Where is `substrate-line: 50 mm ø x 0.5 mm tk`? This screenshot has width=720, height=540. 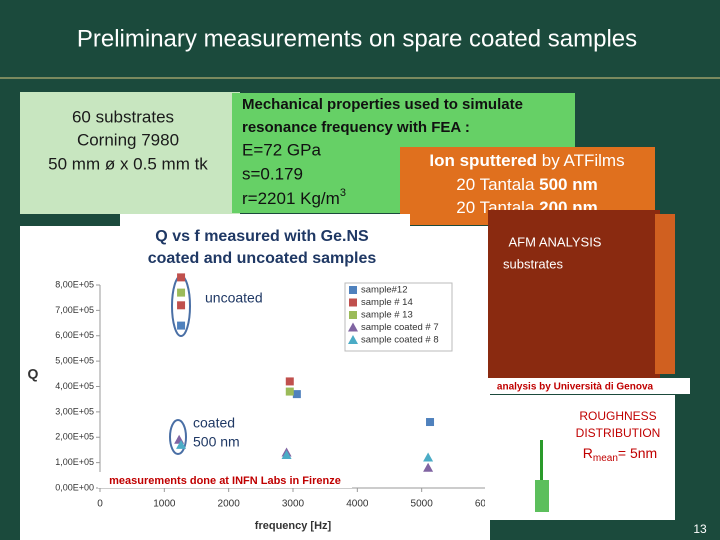 substrate-line: 50 mm ø x 0.5 mm tk is located at coordinates (128, 163).